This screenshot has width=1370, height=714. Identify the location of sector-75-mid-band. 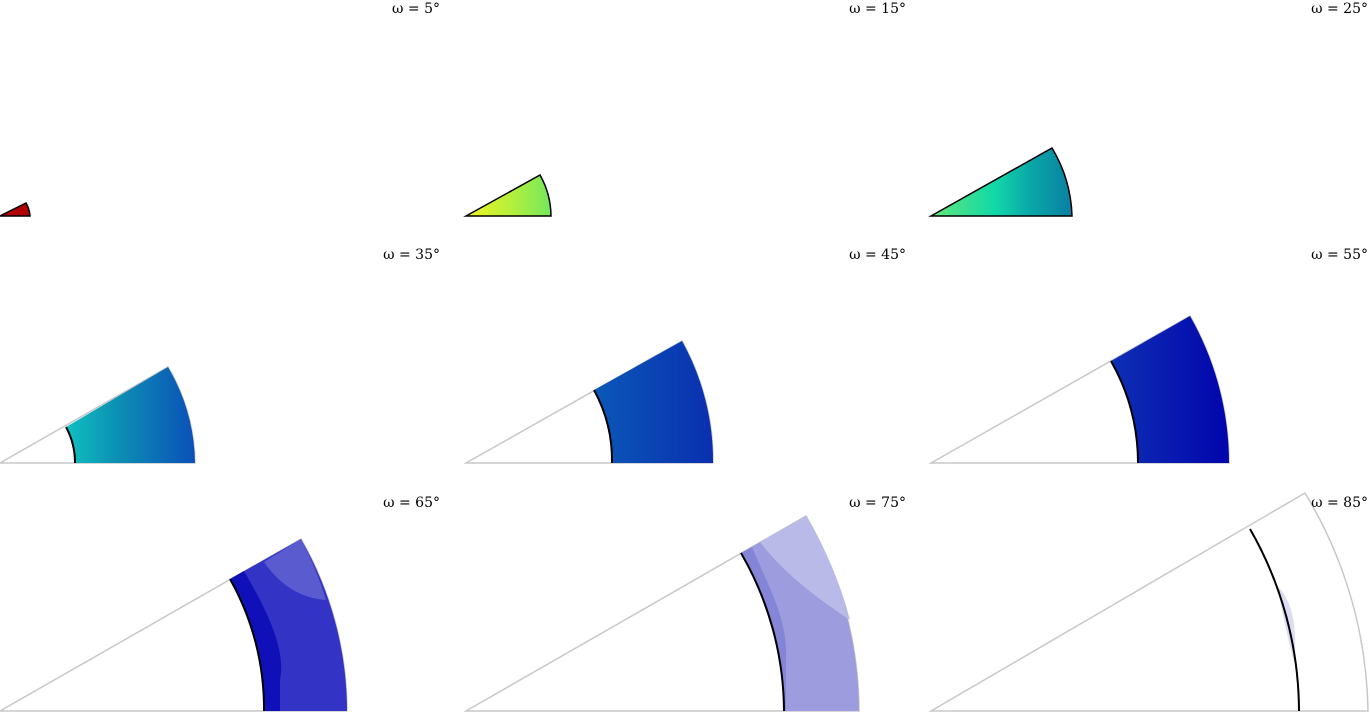
(764, 629).